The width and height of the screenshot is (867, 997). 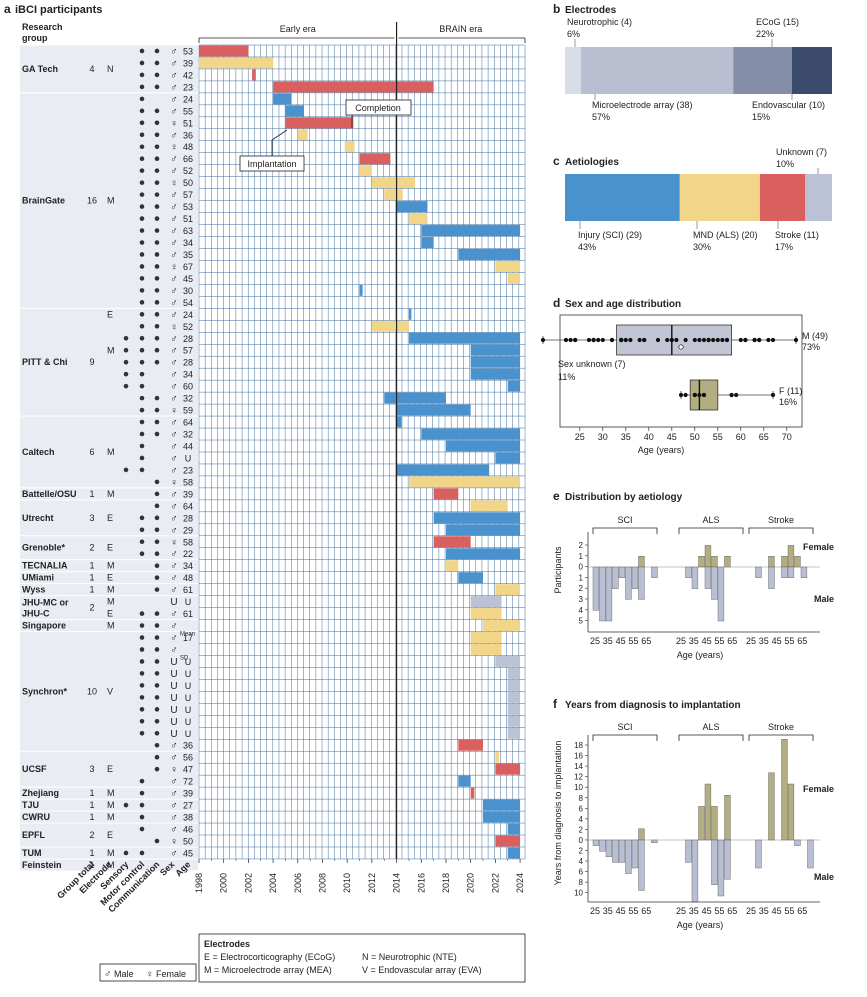 What do you see at coordinates (520, 883) in the screenshot?
I see `year-tick-label: 2024` at bounding box center [520, 883].